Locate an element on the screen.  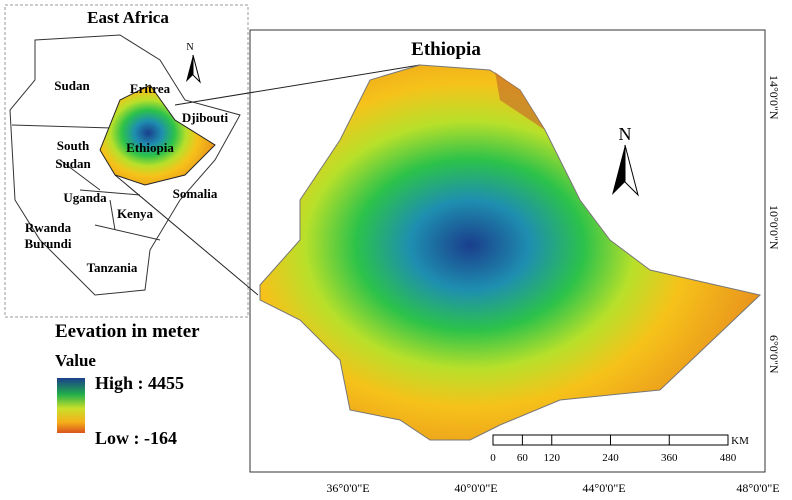
scale-label: 240 is located at coordinates (610, 458).